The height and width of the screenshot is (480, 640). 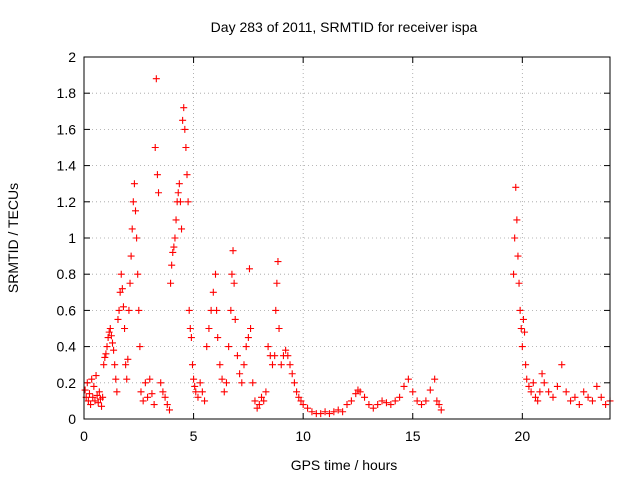 I want to click on y-tick-label: 0.4, so click(x=67, y=347).